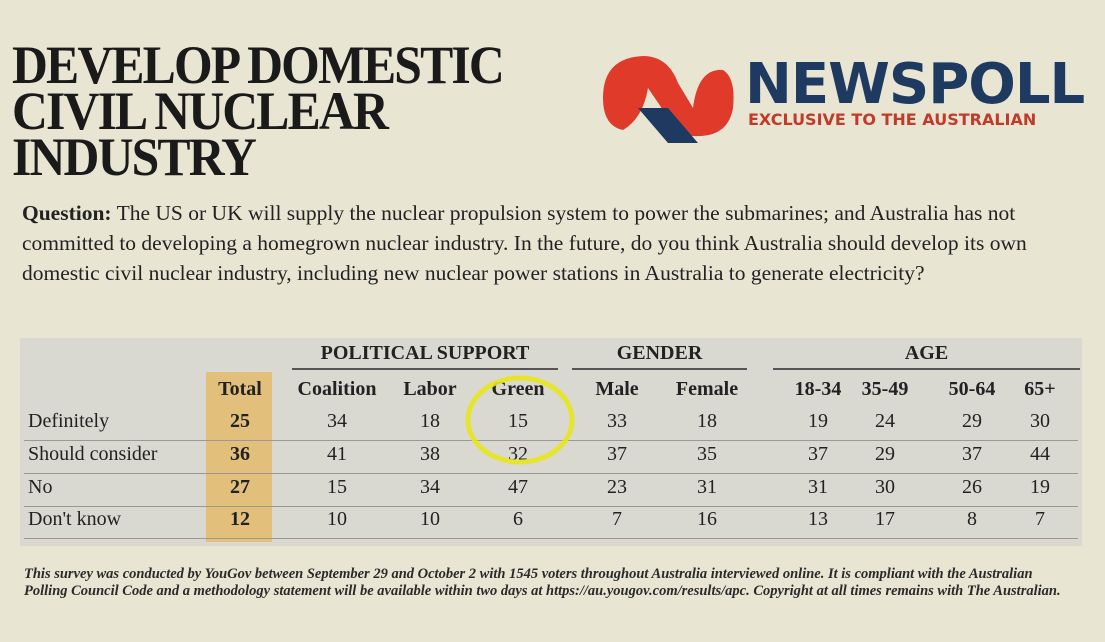 This screenshot has height=642, width=1105. I want to click on question-label: Question:, so click(67, 213).